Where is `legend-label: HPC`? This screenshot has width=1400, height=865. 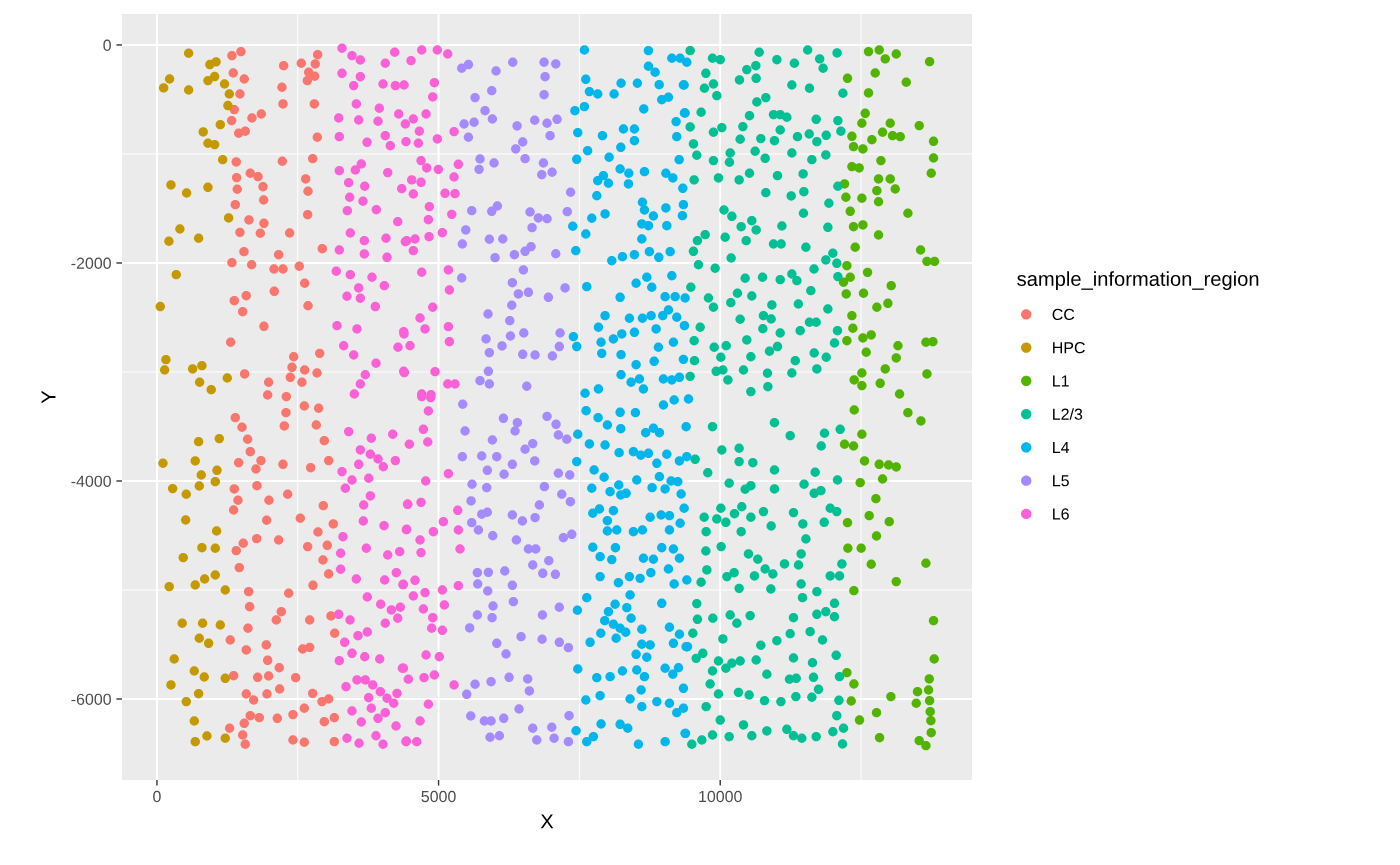
legend-label: HPC is located at coordinates (1069, 348).